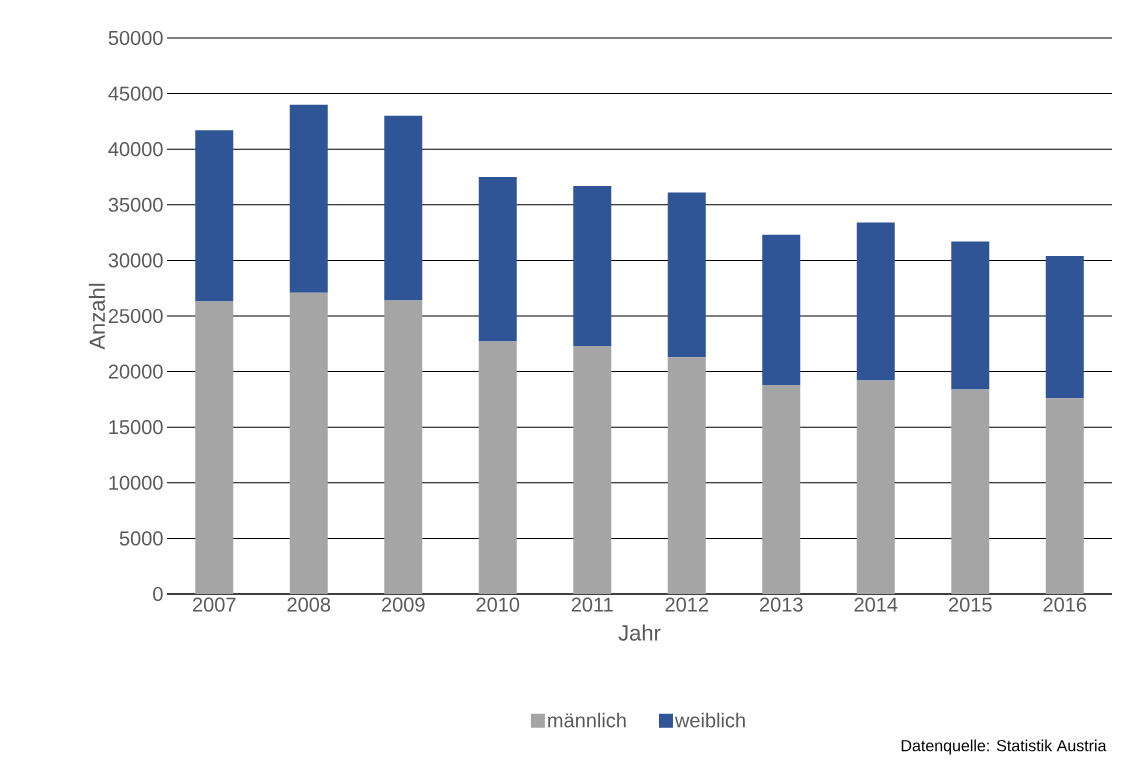  What do you see at coordinates (781, 604) in the screenshot?
I see `x-tick-label: 2013` at bounding box center [781, 604].